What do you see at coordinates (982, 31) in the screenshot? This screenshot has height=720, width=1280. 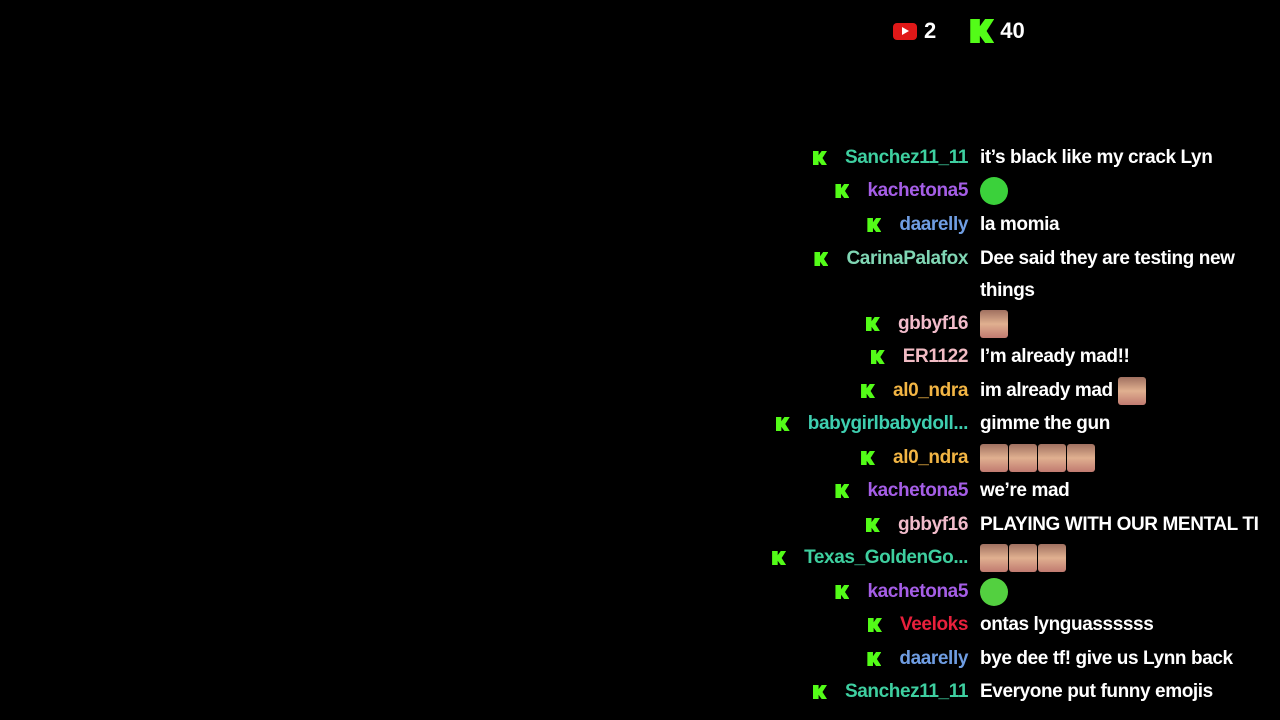 I see `kick-icon` at bounding box center [982, 31].